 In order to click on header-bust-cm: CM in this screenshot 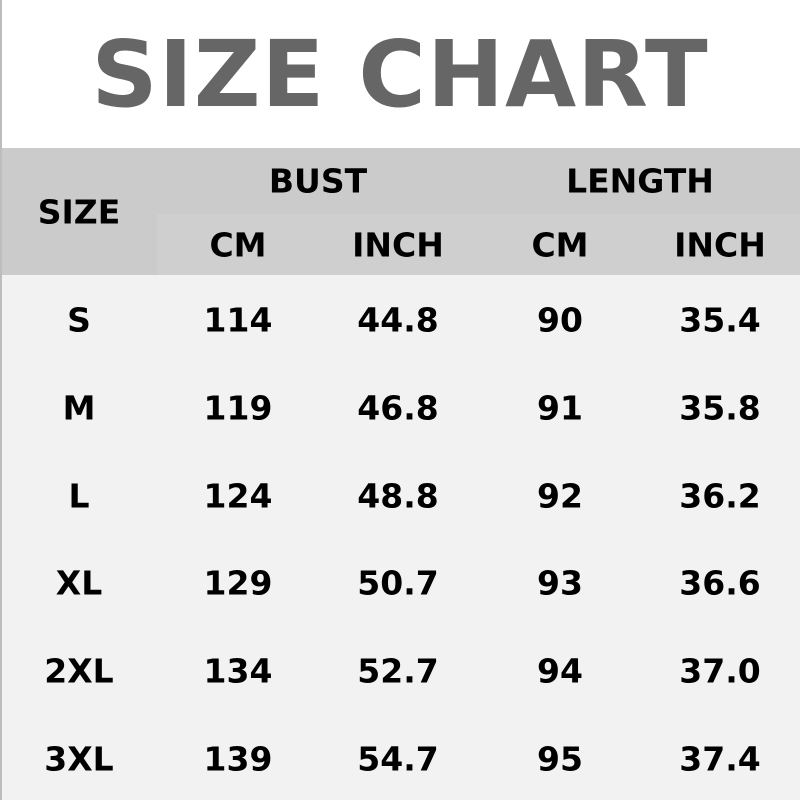, I will do `click(238, 245)`.